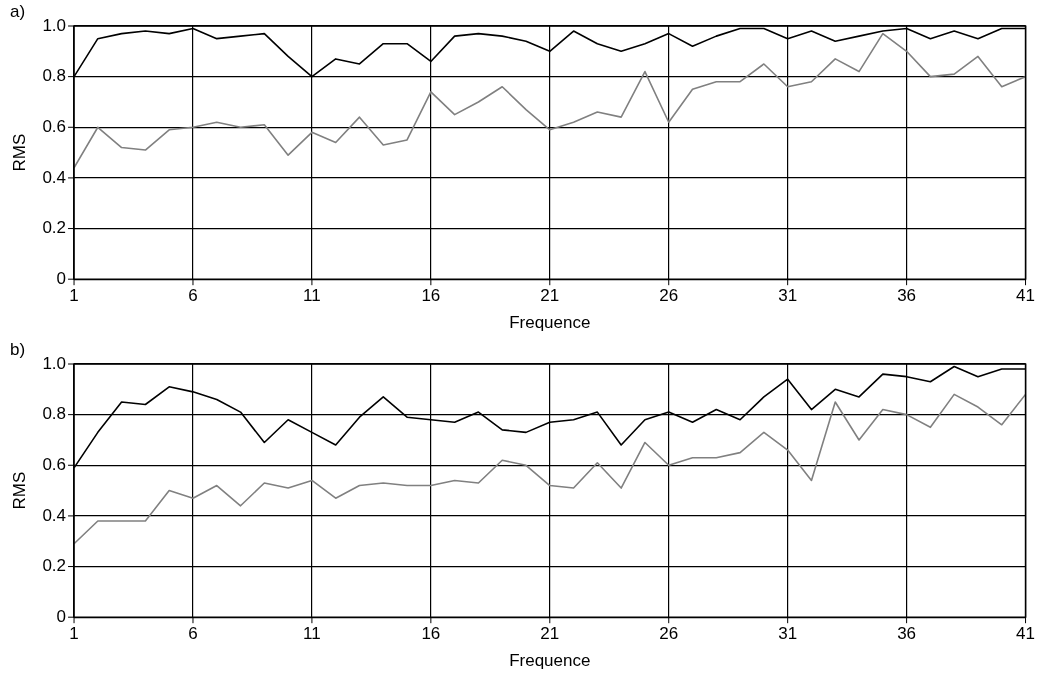 The width and height of the screenshot is (1042, 677). Describe the element at coordinates (18, 12) in the screenshot. I see `chart-title: a)` at that location.